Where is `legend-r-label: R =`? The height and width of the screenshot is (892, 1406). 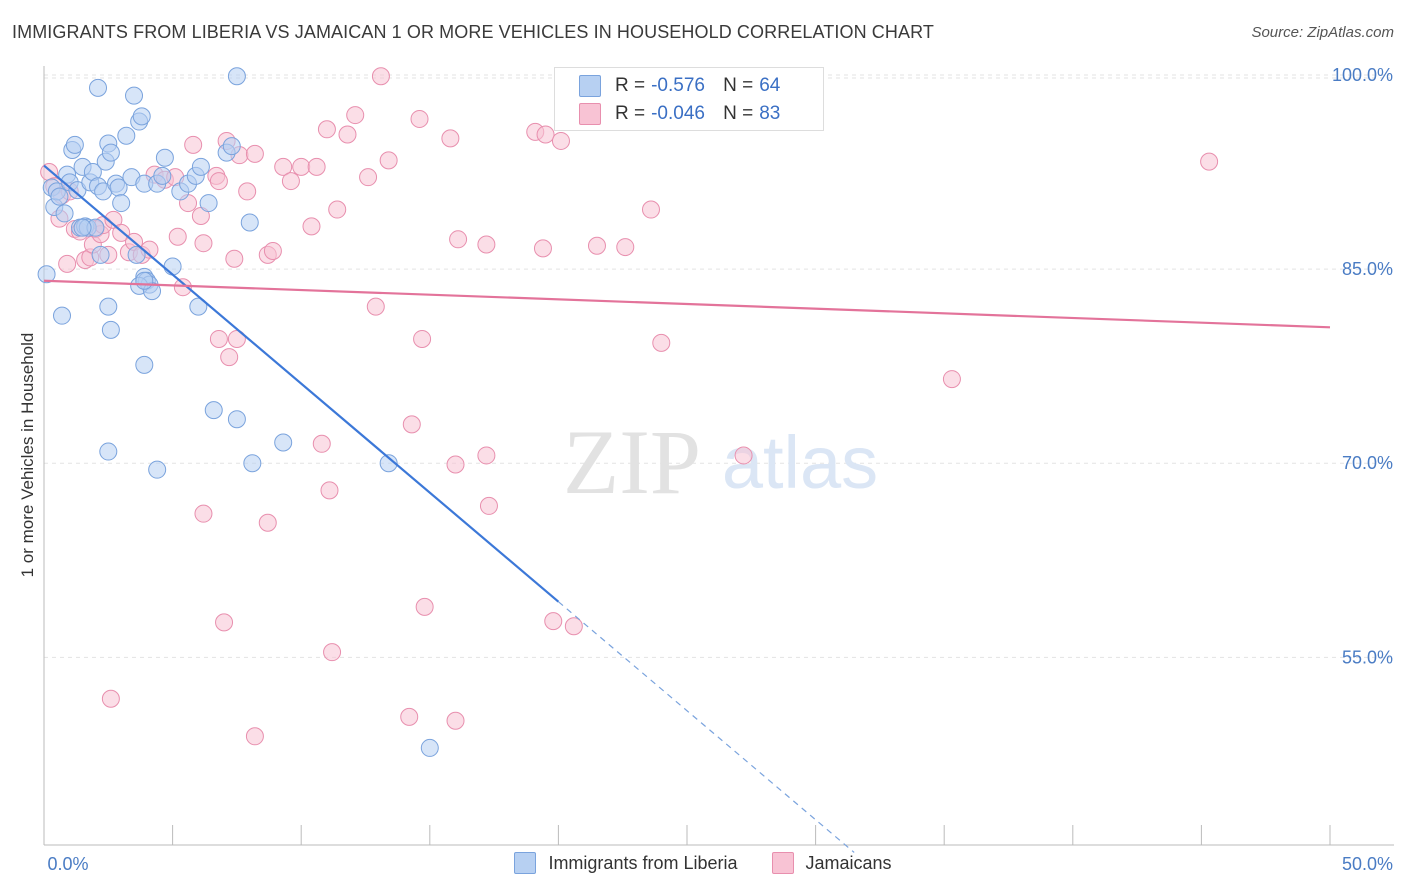 legend-r-label: R = is located at coordinates (630, 113).